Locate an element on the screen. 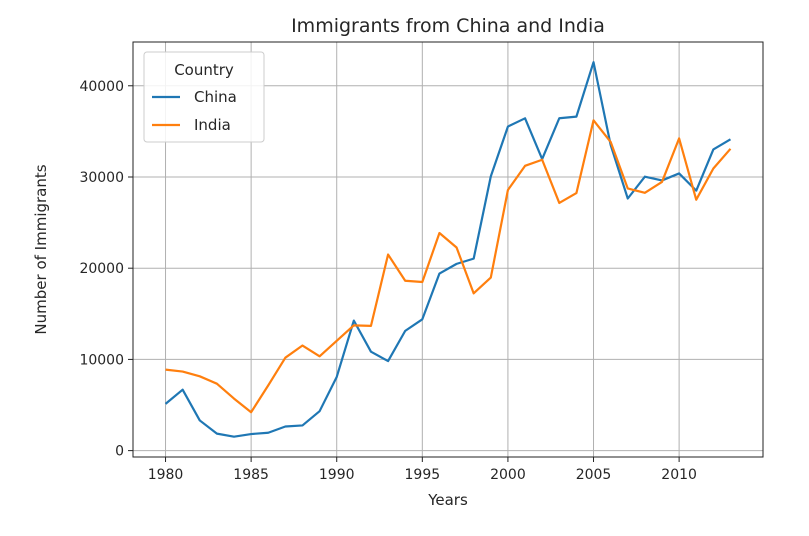 Image resolution: width=809 pixels, height=536 pixels. legend-items: China India is located at coordinates (194, 111).